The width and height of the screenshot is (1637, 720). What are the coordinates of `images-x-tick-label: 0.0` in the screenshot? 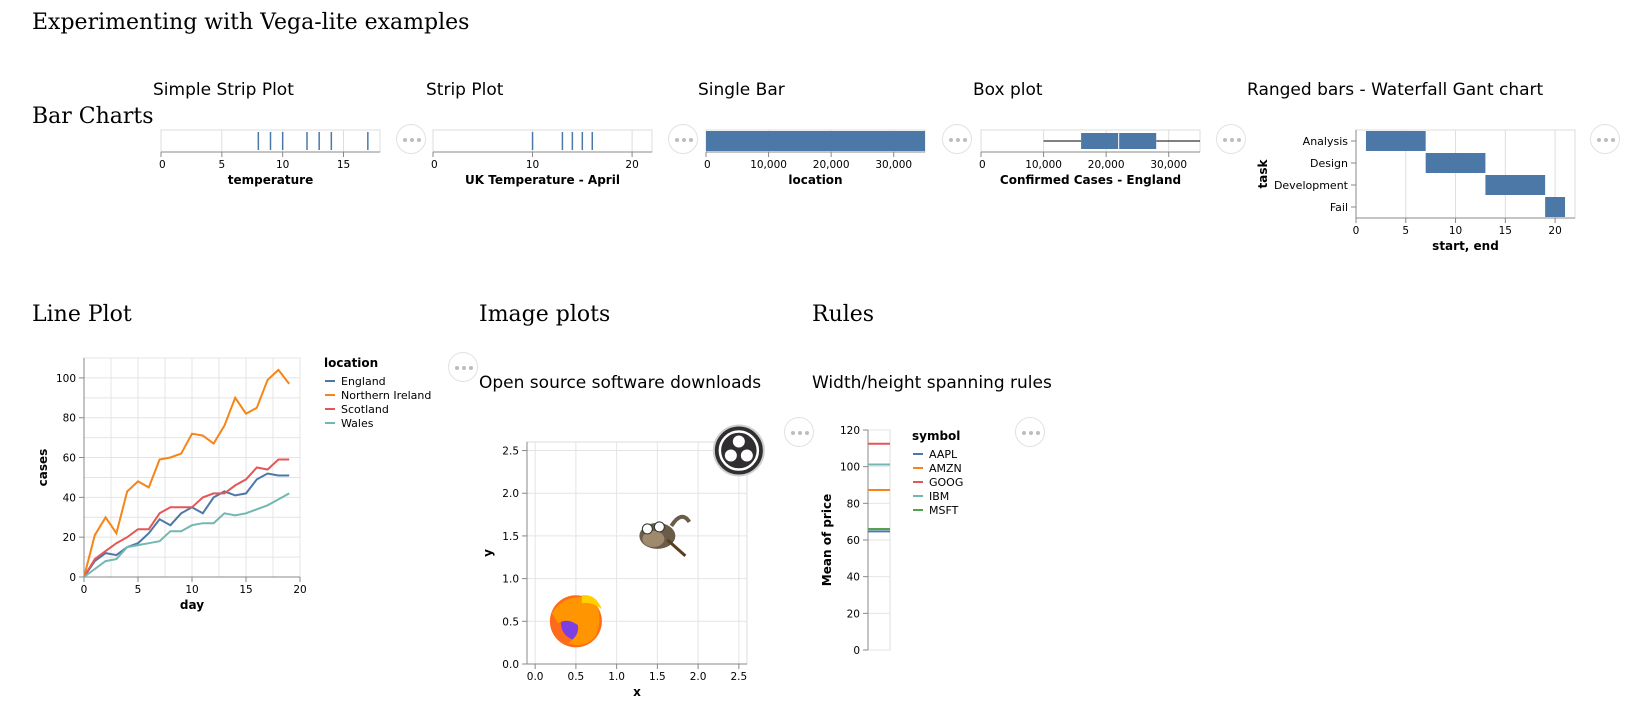 It's located at (535, 677).